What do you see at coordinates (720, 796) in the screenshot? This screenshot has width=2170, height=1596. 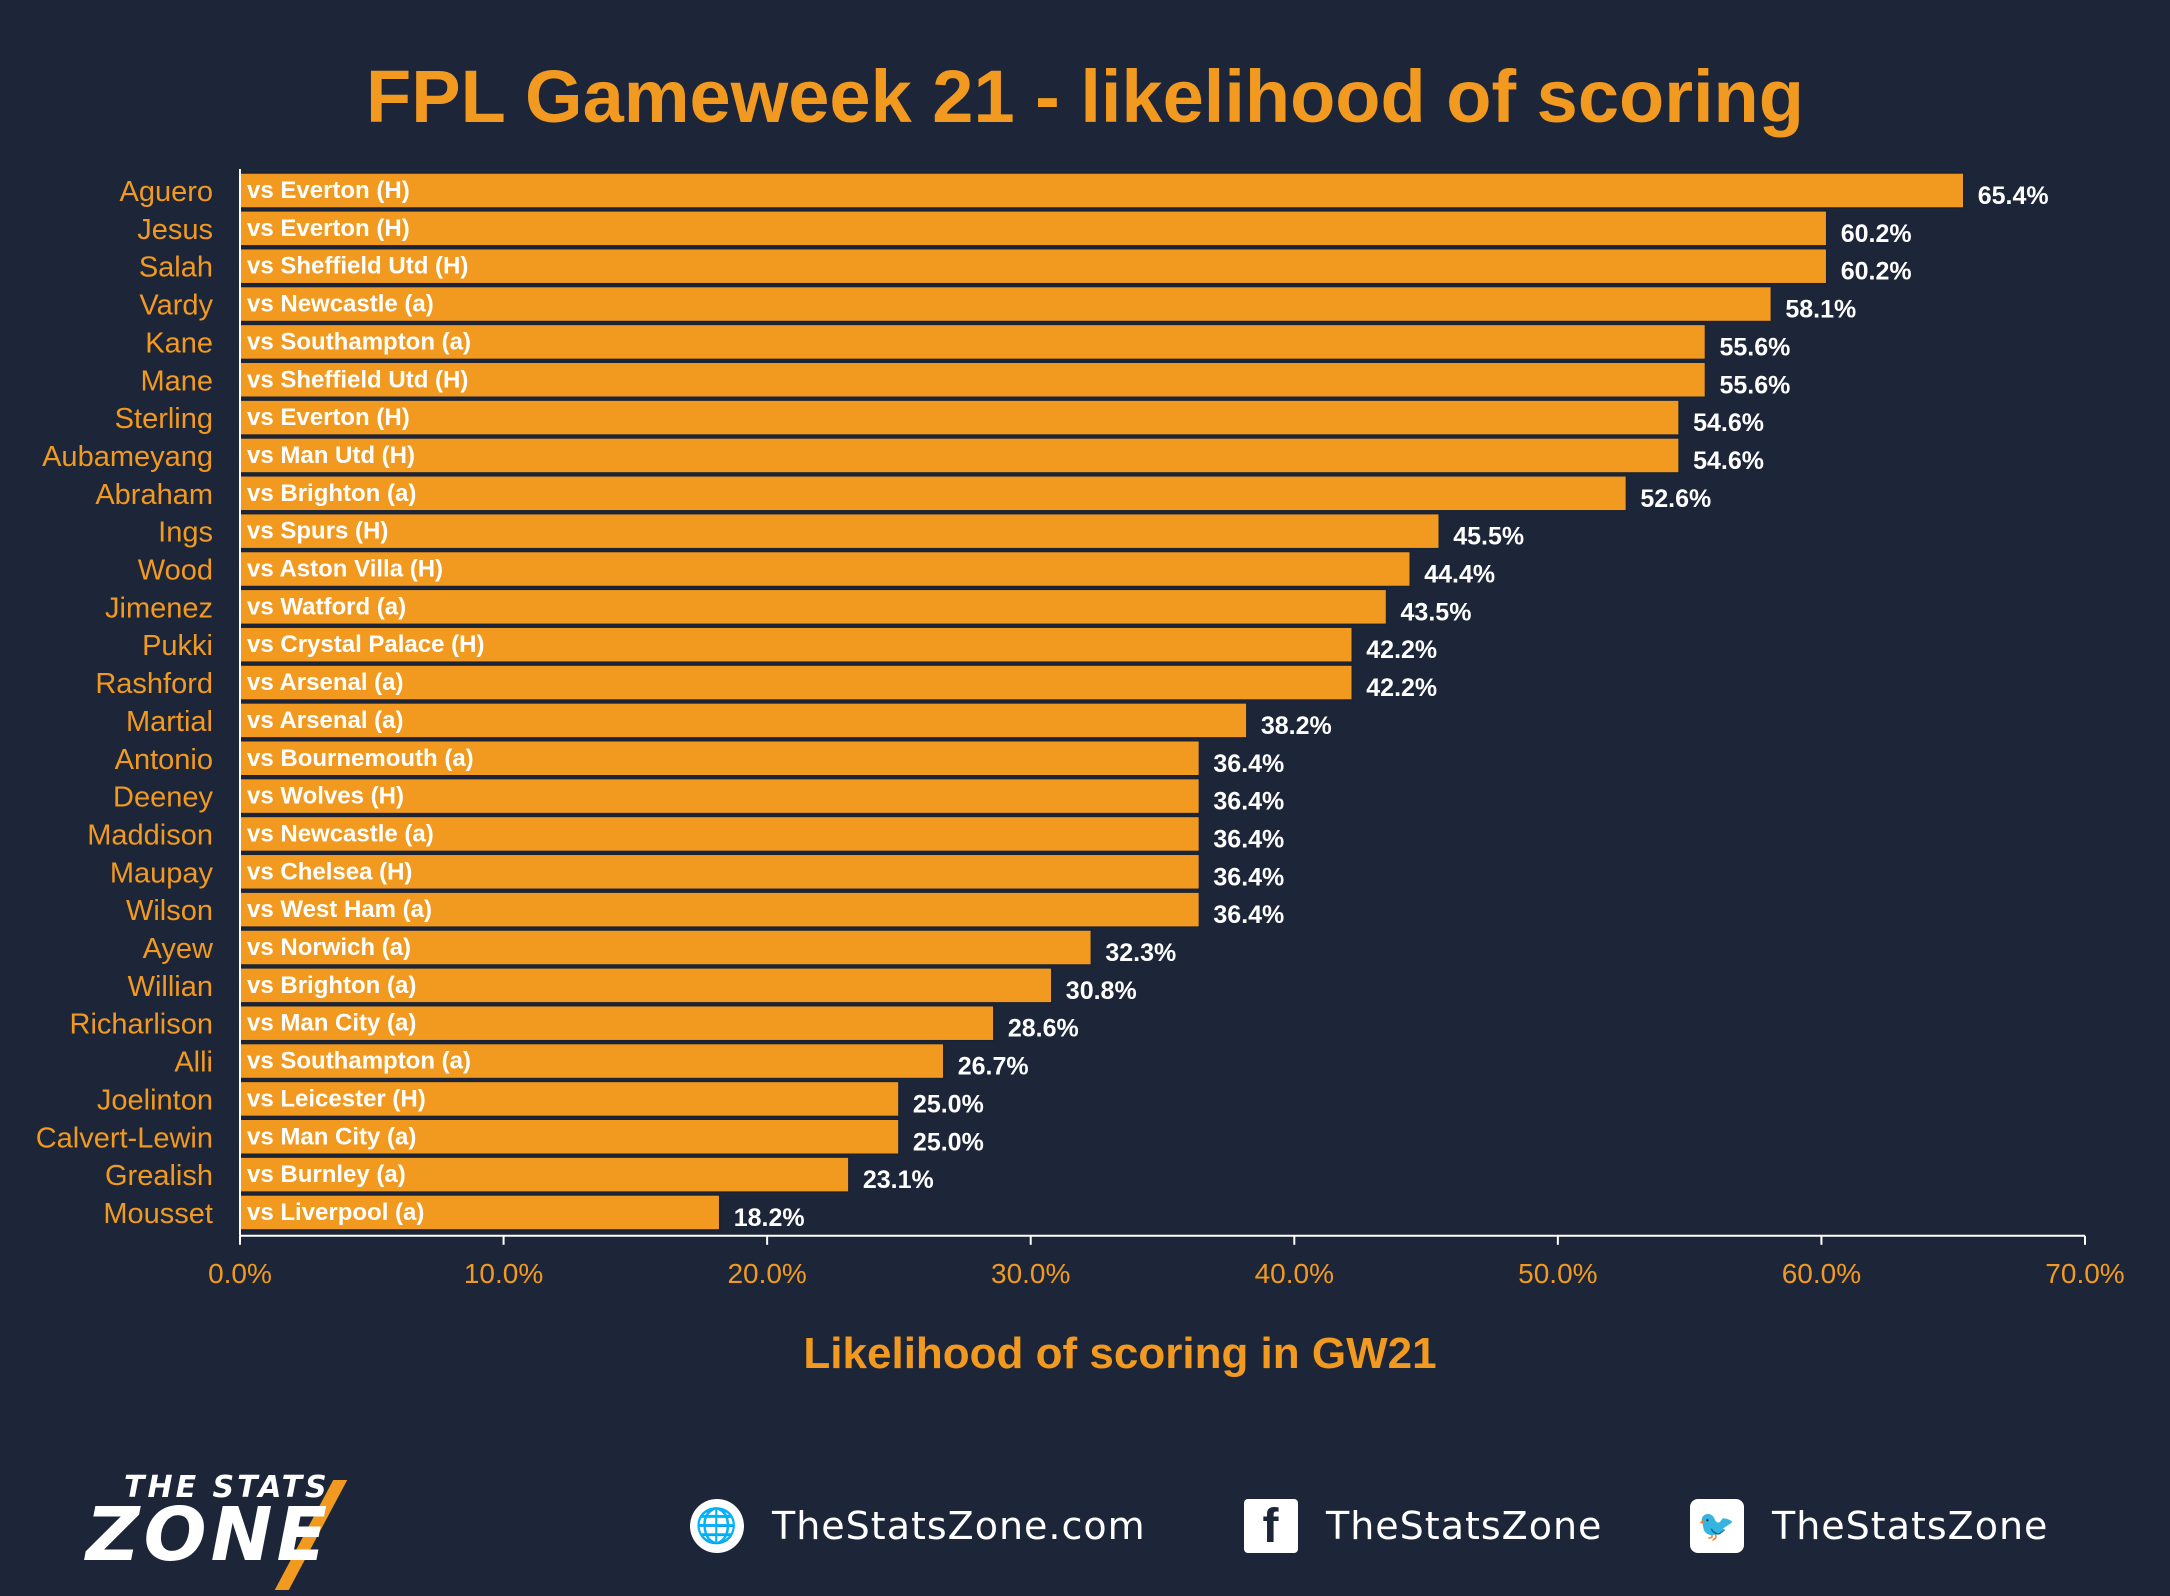 I see `bar-deeney` at bounding box center [720, 796].